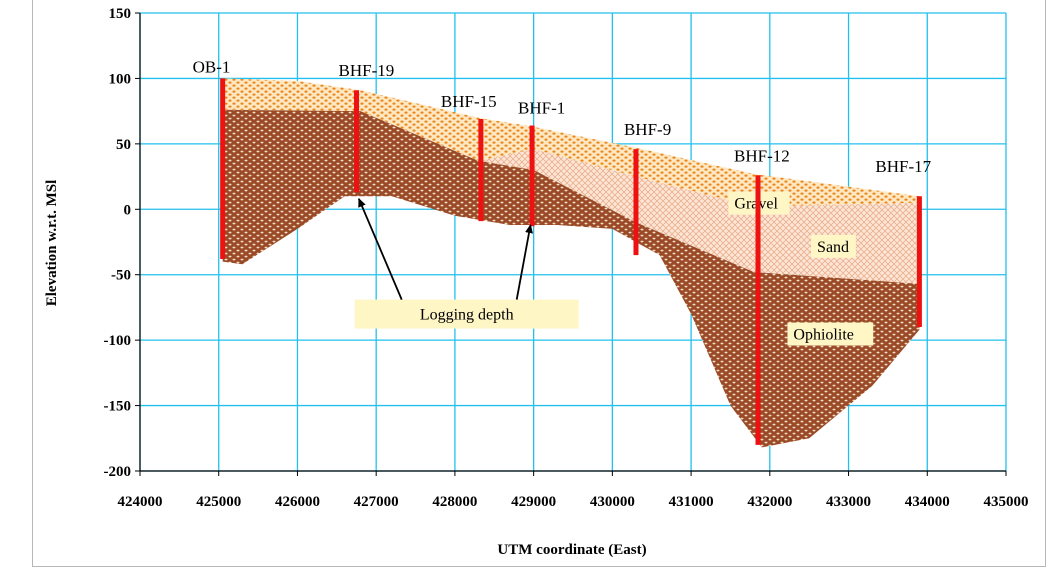  Describe the element at coordinates (848, 502) in the screenshot. I see `x-tick-label-9: 433000` at that location.